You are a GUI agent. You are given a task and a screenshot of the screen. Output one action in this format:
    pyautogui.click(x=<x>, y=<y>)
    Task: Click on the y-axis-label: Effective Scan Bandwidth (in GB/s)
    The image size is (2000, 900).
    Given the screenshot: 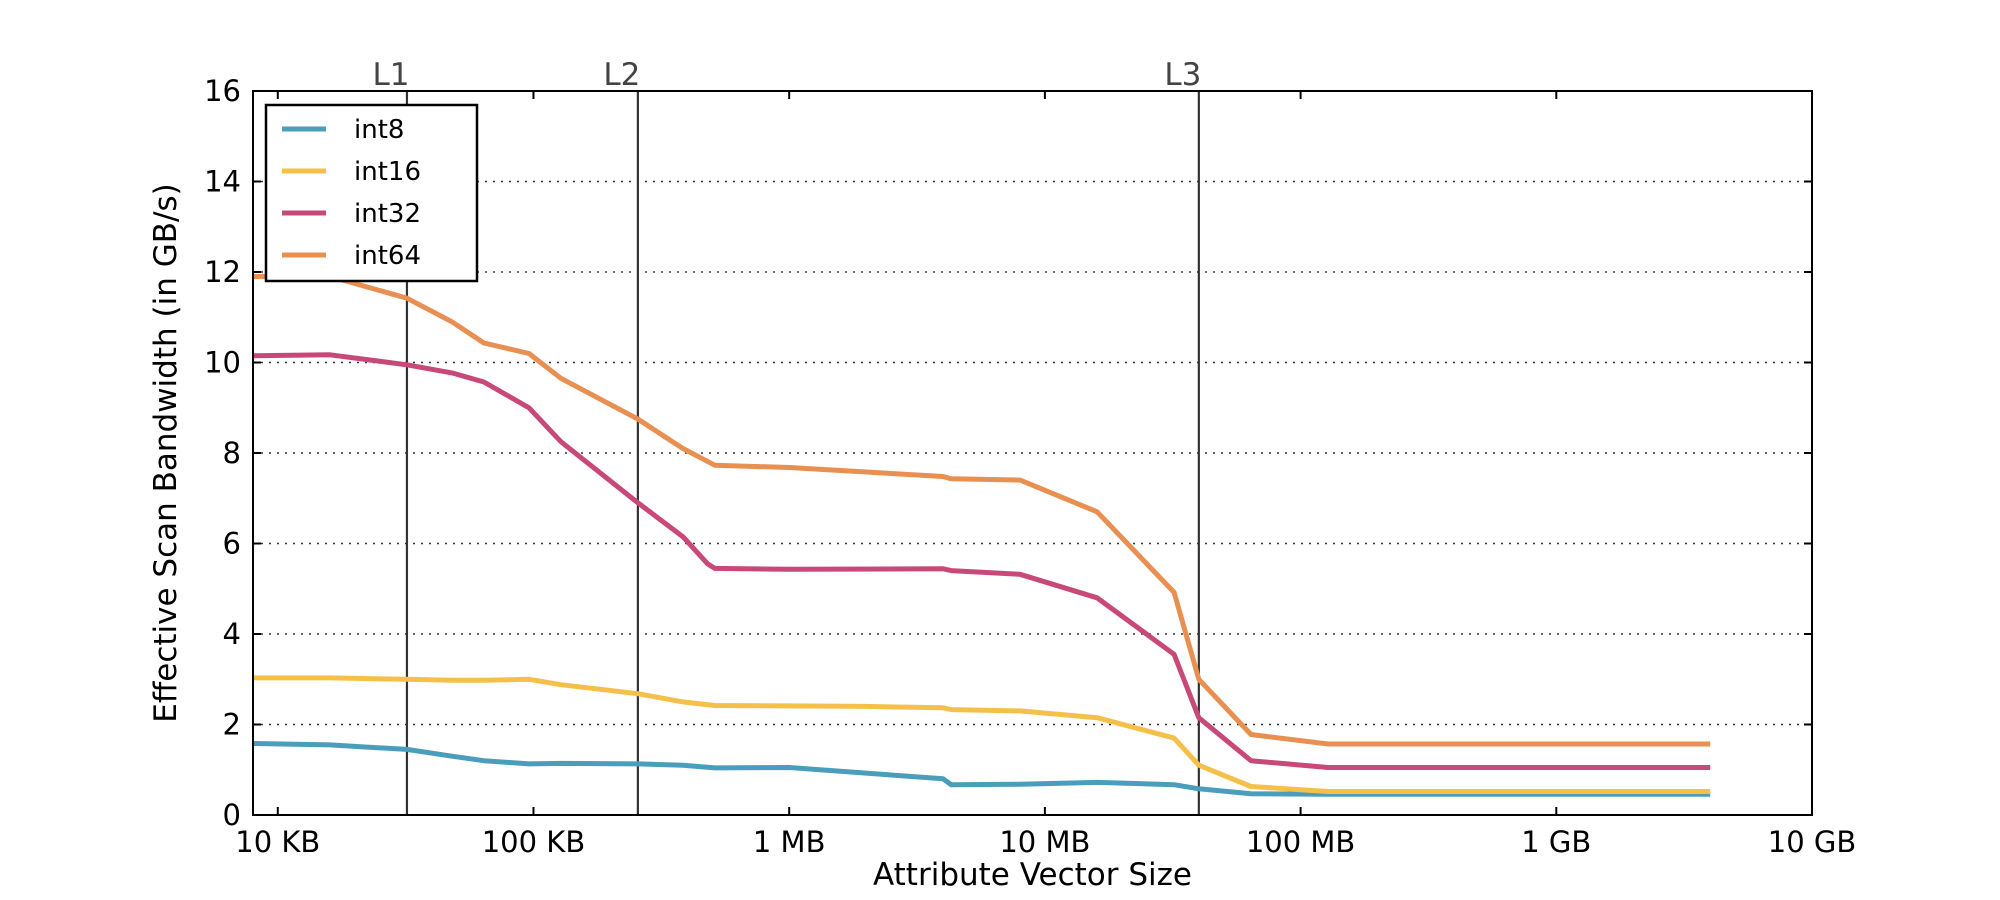 What is the action you would take?
    pyautogui.click(x=166, y=452)
    